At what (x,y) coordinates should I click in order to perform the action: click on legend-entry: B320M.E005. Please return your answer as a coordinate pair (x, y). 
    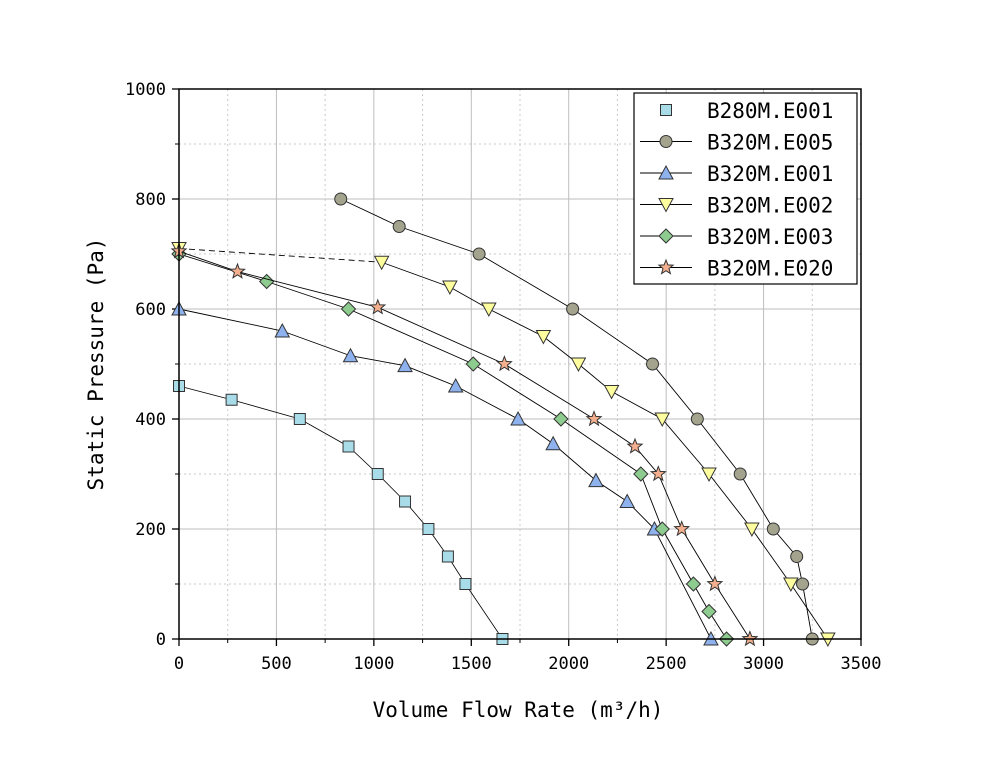
    Looking at the image, I should click on (736, 143).